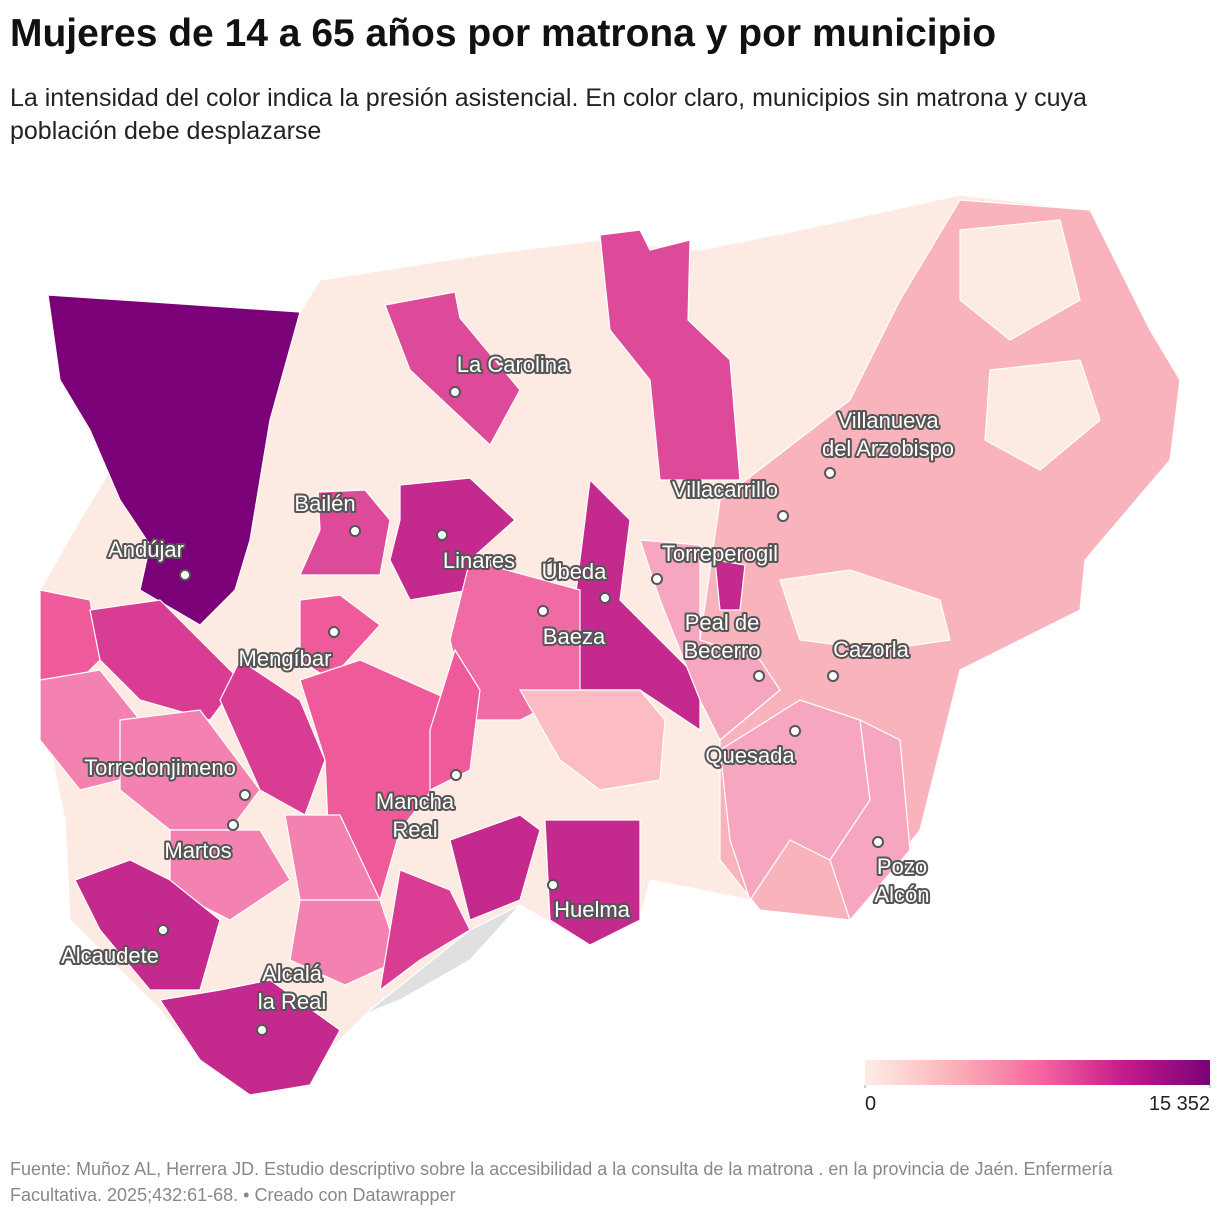  I want to click on city-label: Alcalá, so click(292, 973).